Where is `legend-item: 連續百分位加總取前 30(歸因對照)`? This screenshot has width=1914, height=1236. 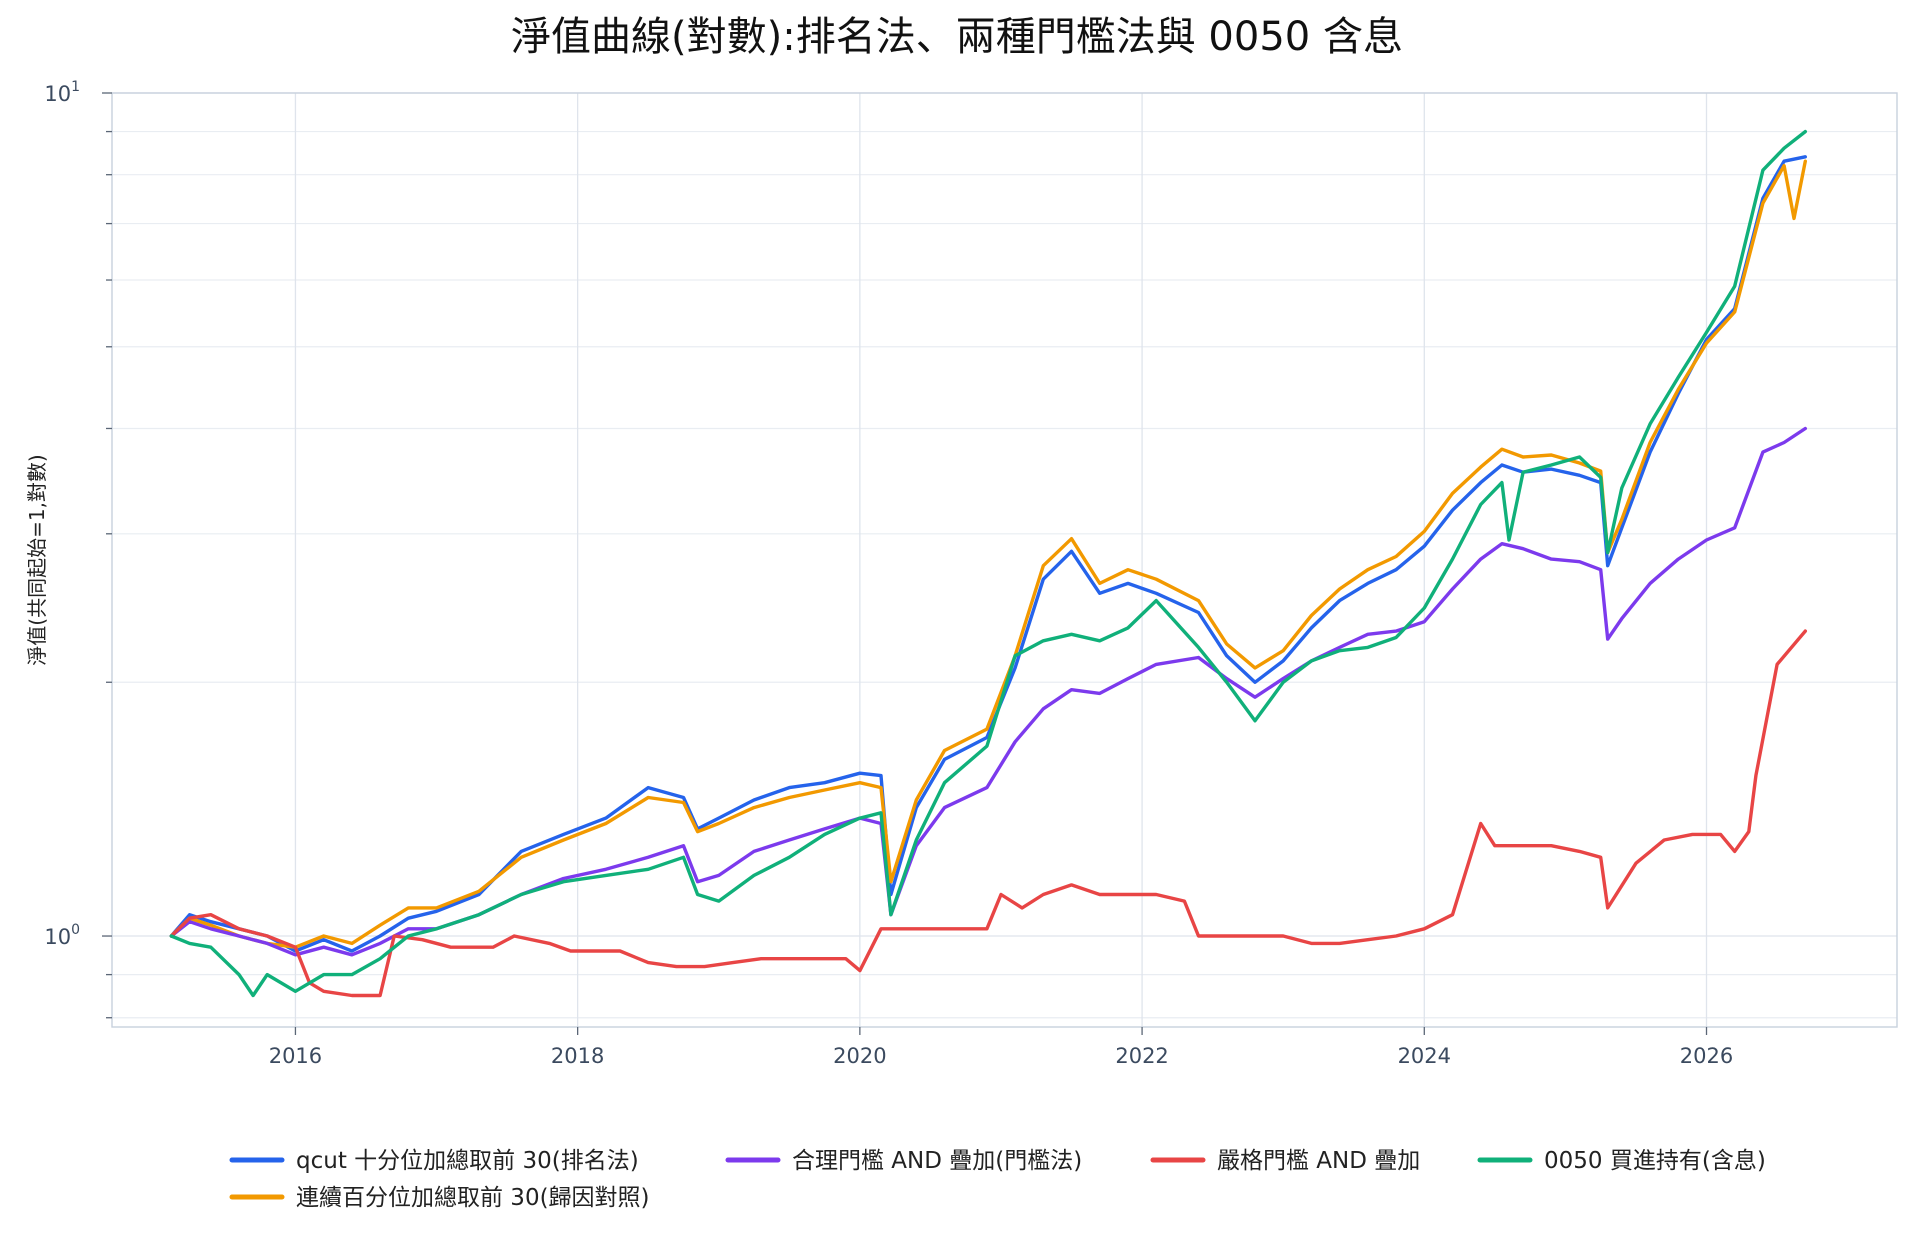 legend-item: 連續百分位加總取前 30(歸因對照) is located at coordinates (439, 1198).